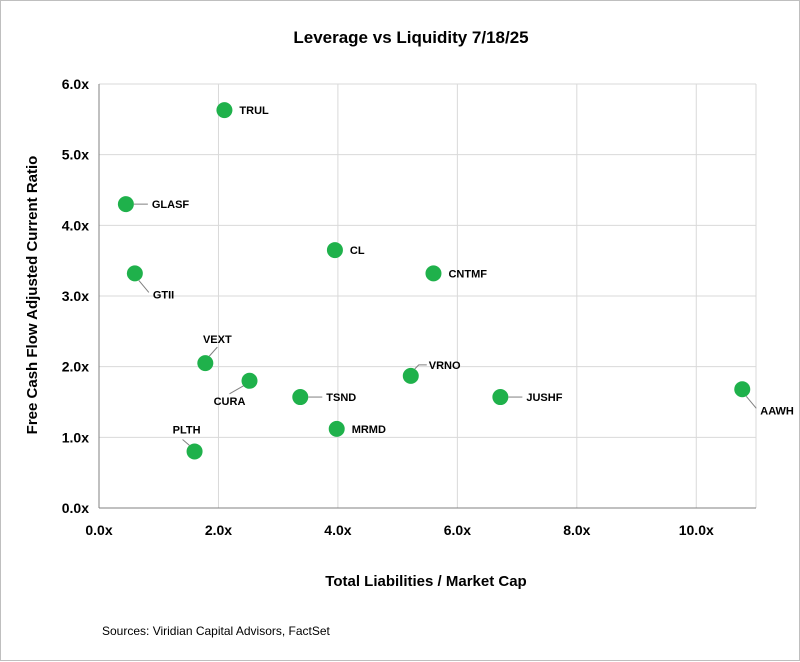  I want to click on point-gtii: GTII, so click(150, 283).